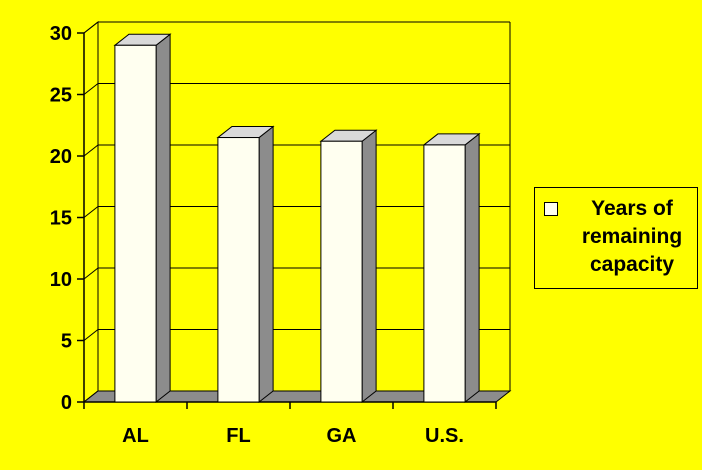 This screenshot has height=470, width=702. What do you see at coordinates (293, 436) in the screenshot?
I see `x-axis-categories: AL FL GA U.S.` at bounding box center [293, 436].